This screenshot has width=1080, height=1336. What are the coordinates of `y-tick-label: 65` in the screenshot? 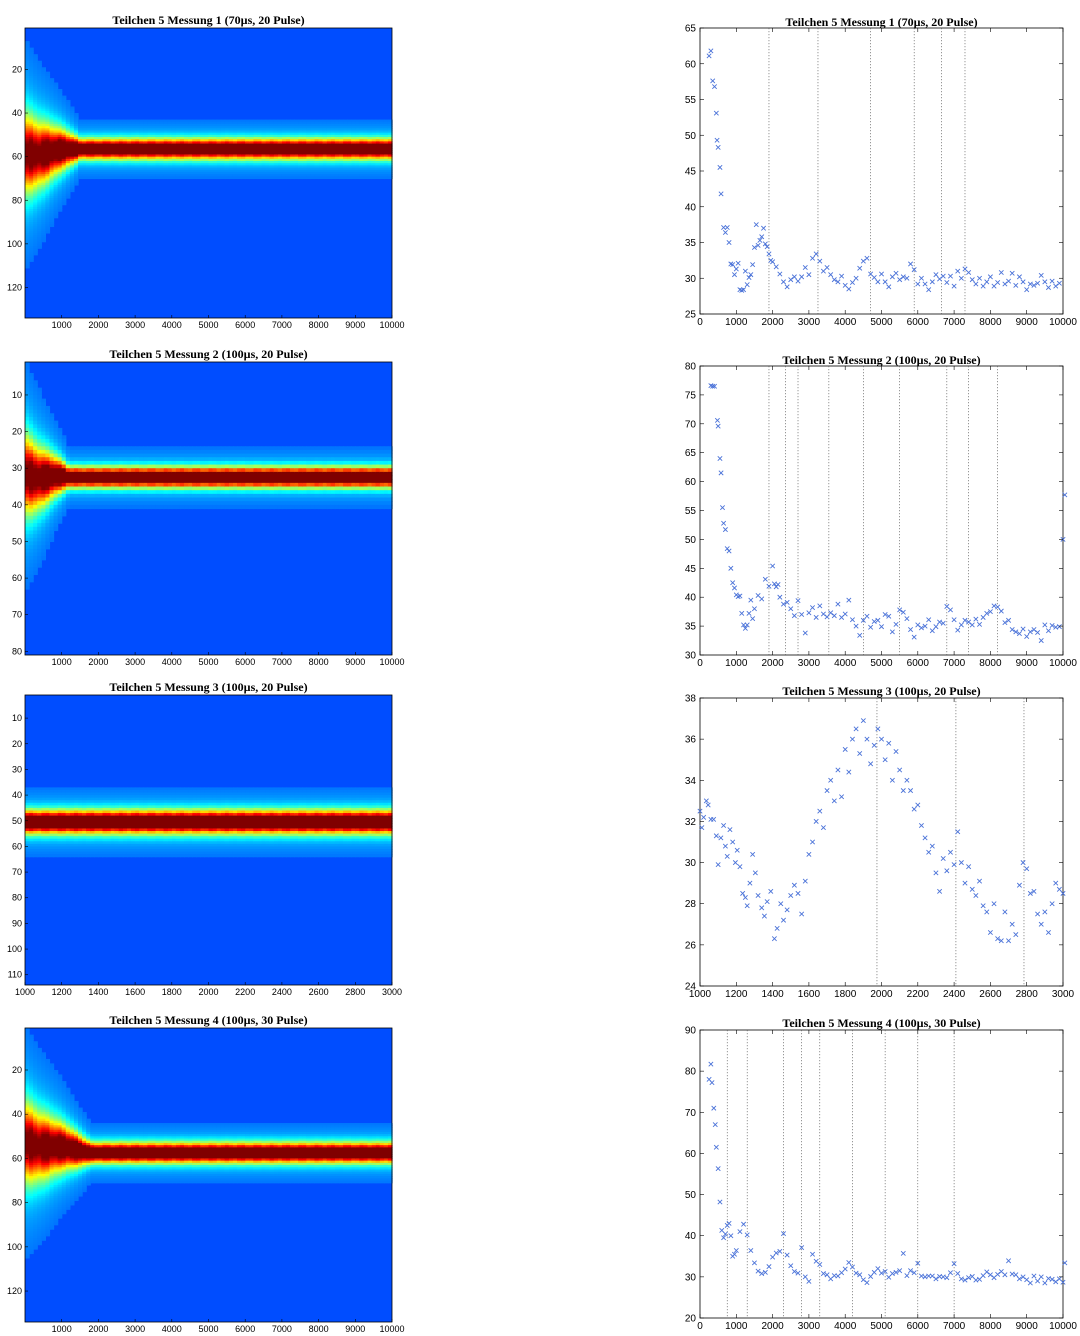 It's located at (691, 29).